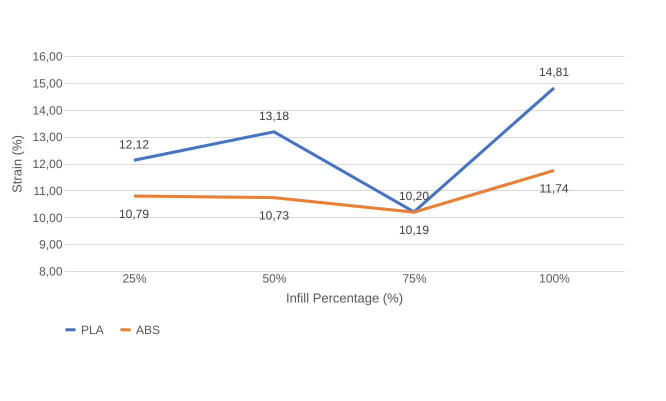  I want to click on y-tick-label: 15,00, so click(47, 83).